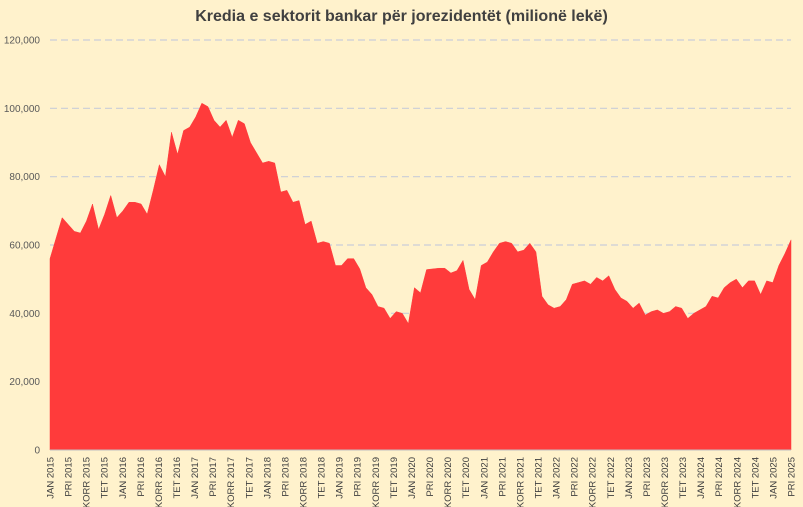 Image resolution: width=803 pixels, height=507 pixels. Describe the element at coordinates (593, 482) in the screenshot. I see `x-tick-label: KORR 2022` at that location.